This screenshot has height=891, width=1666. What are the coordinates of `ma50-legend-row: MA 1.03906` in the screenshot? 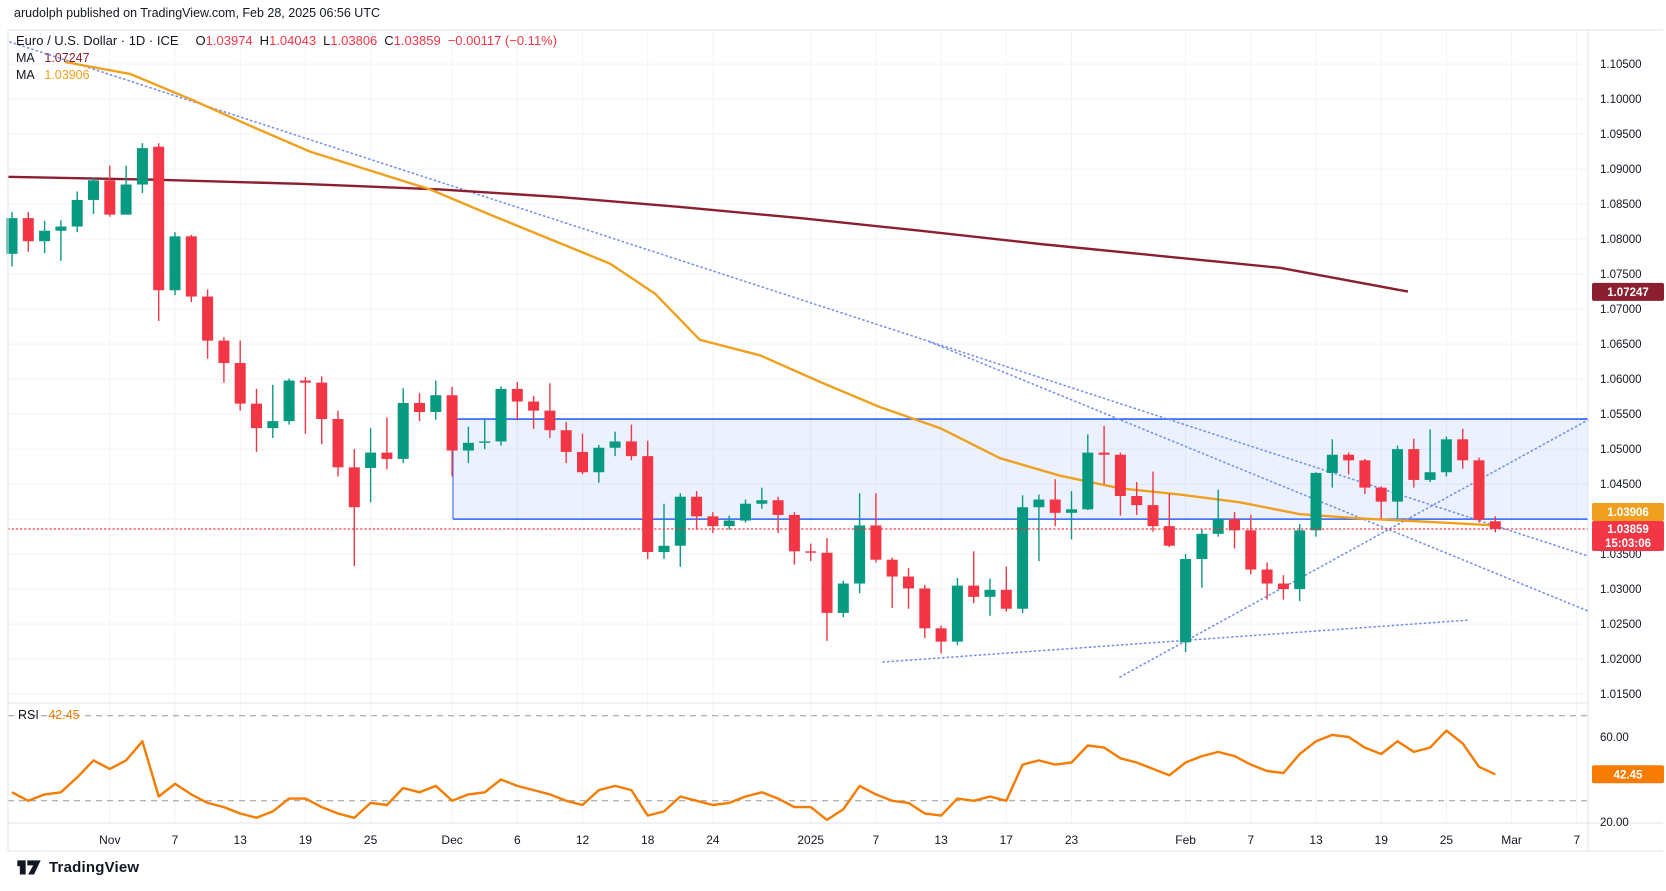 It's located at (286, 75).